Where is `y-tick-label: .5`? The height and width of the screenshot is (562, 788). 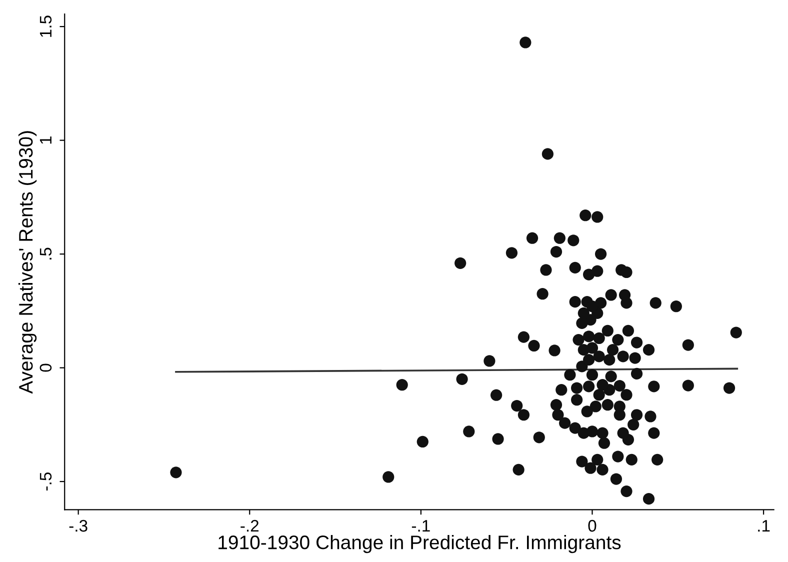 y-tick-label: .5 is located at coordinates (46, 254).